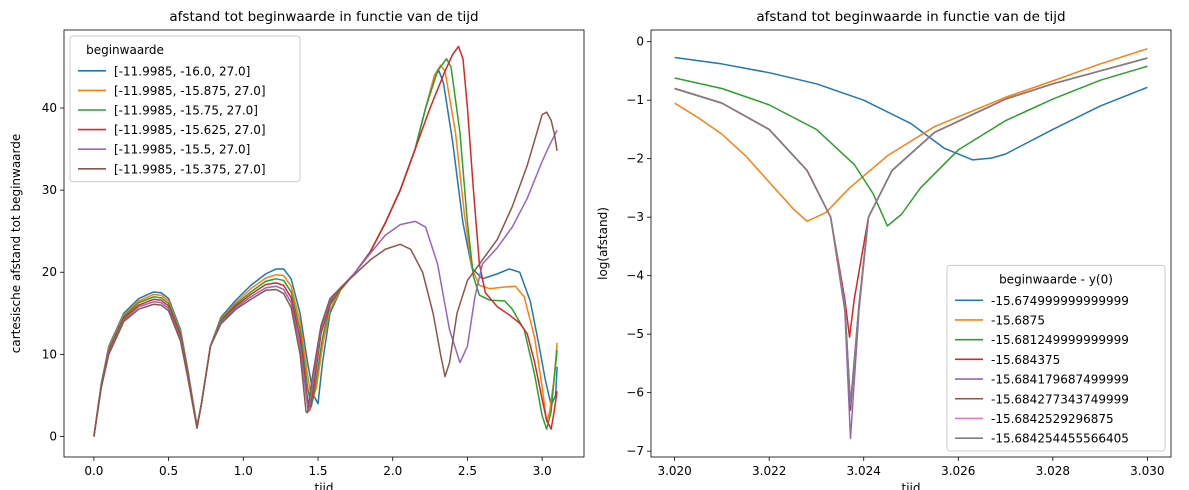  I want to click on legend-label-1: -15.674999999999999, so click(1060, 301).